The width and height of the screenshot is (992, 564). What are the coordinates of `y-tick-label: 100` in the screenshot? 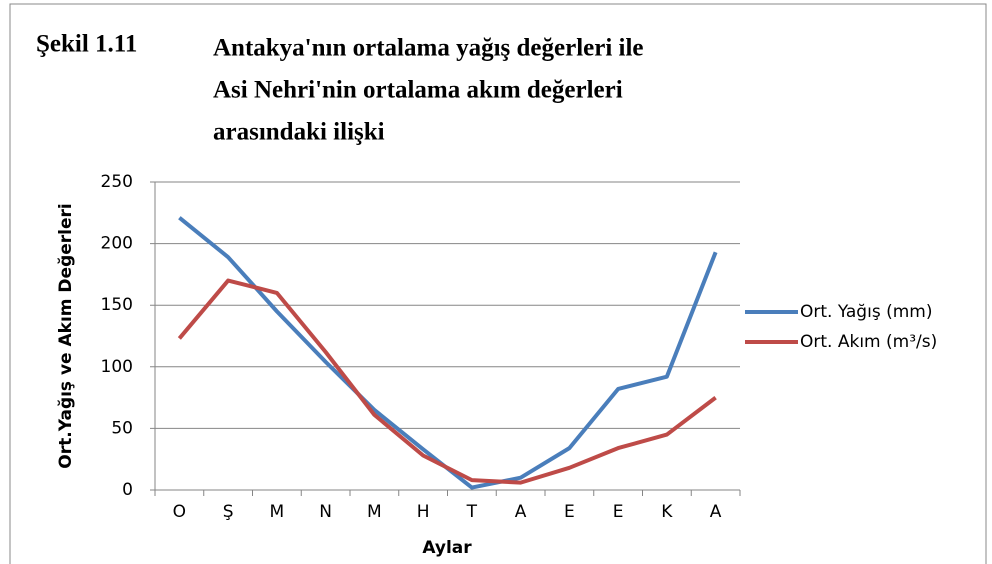 It's located at (117, 367).